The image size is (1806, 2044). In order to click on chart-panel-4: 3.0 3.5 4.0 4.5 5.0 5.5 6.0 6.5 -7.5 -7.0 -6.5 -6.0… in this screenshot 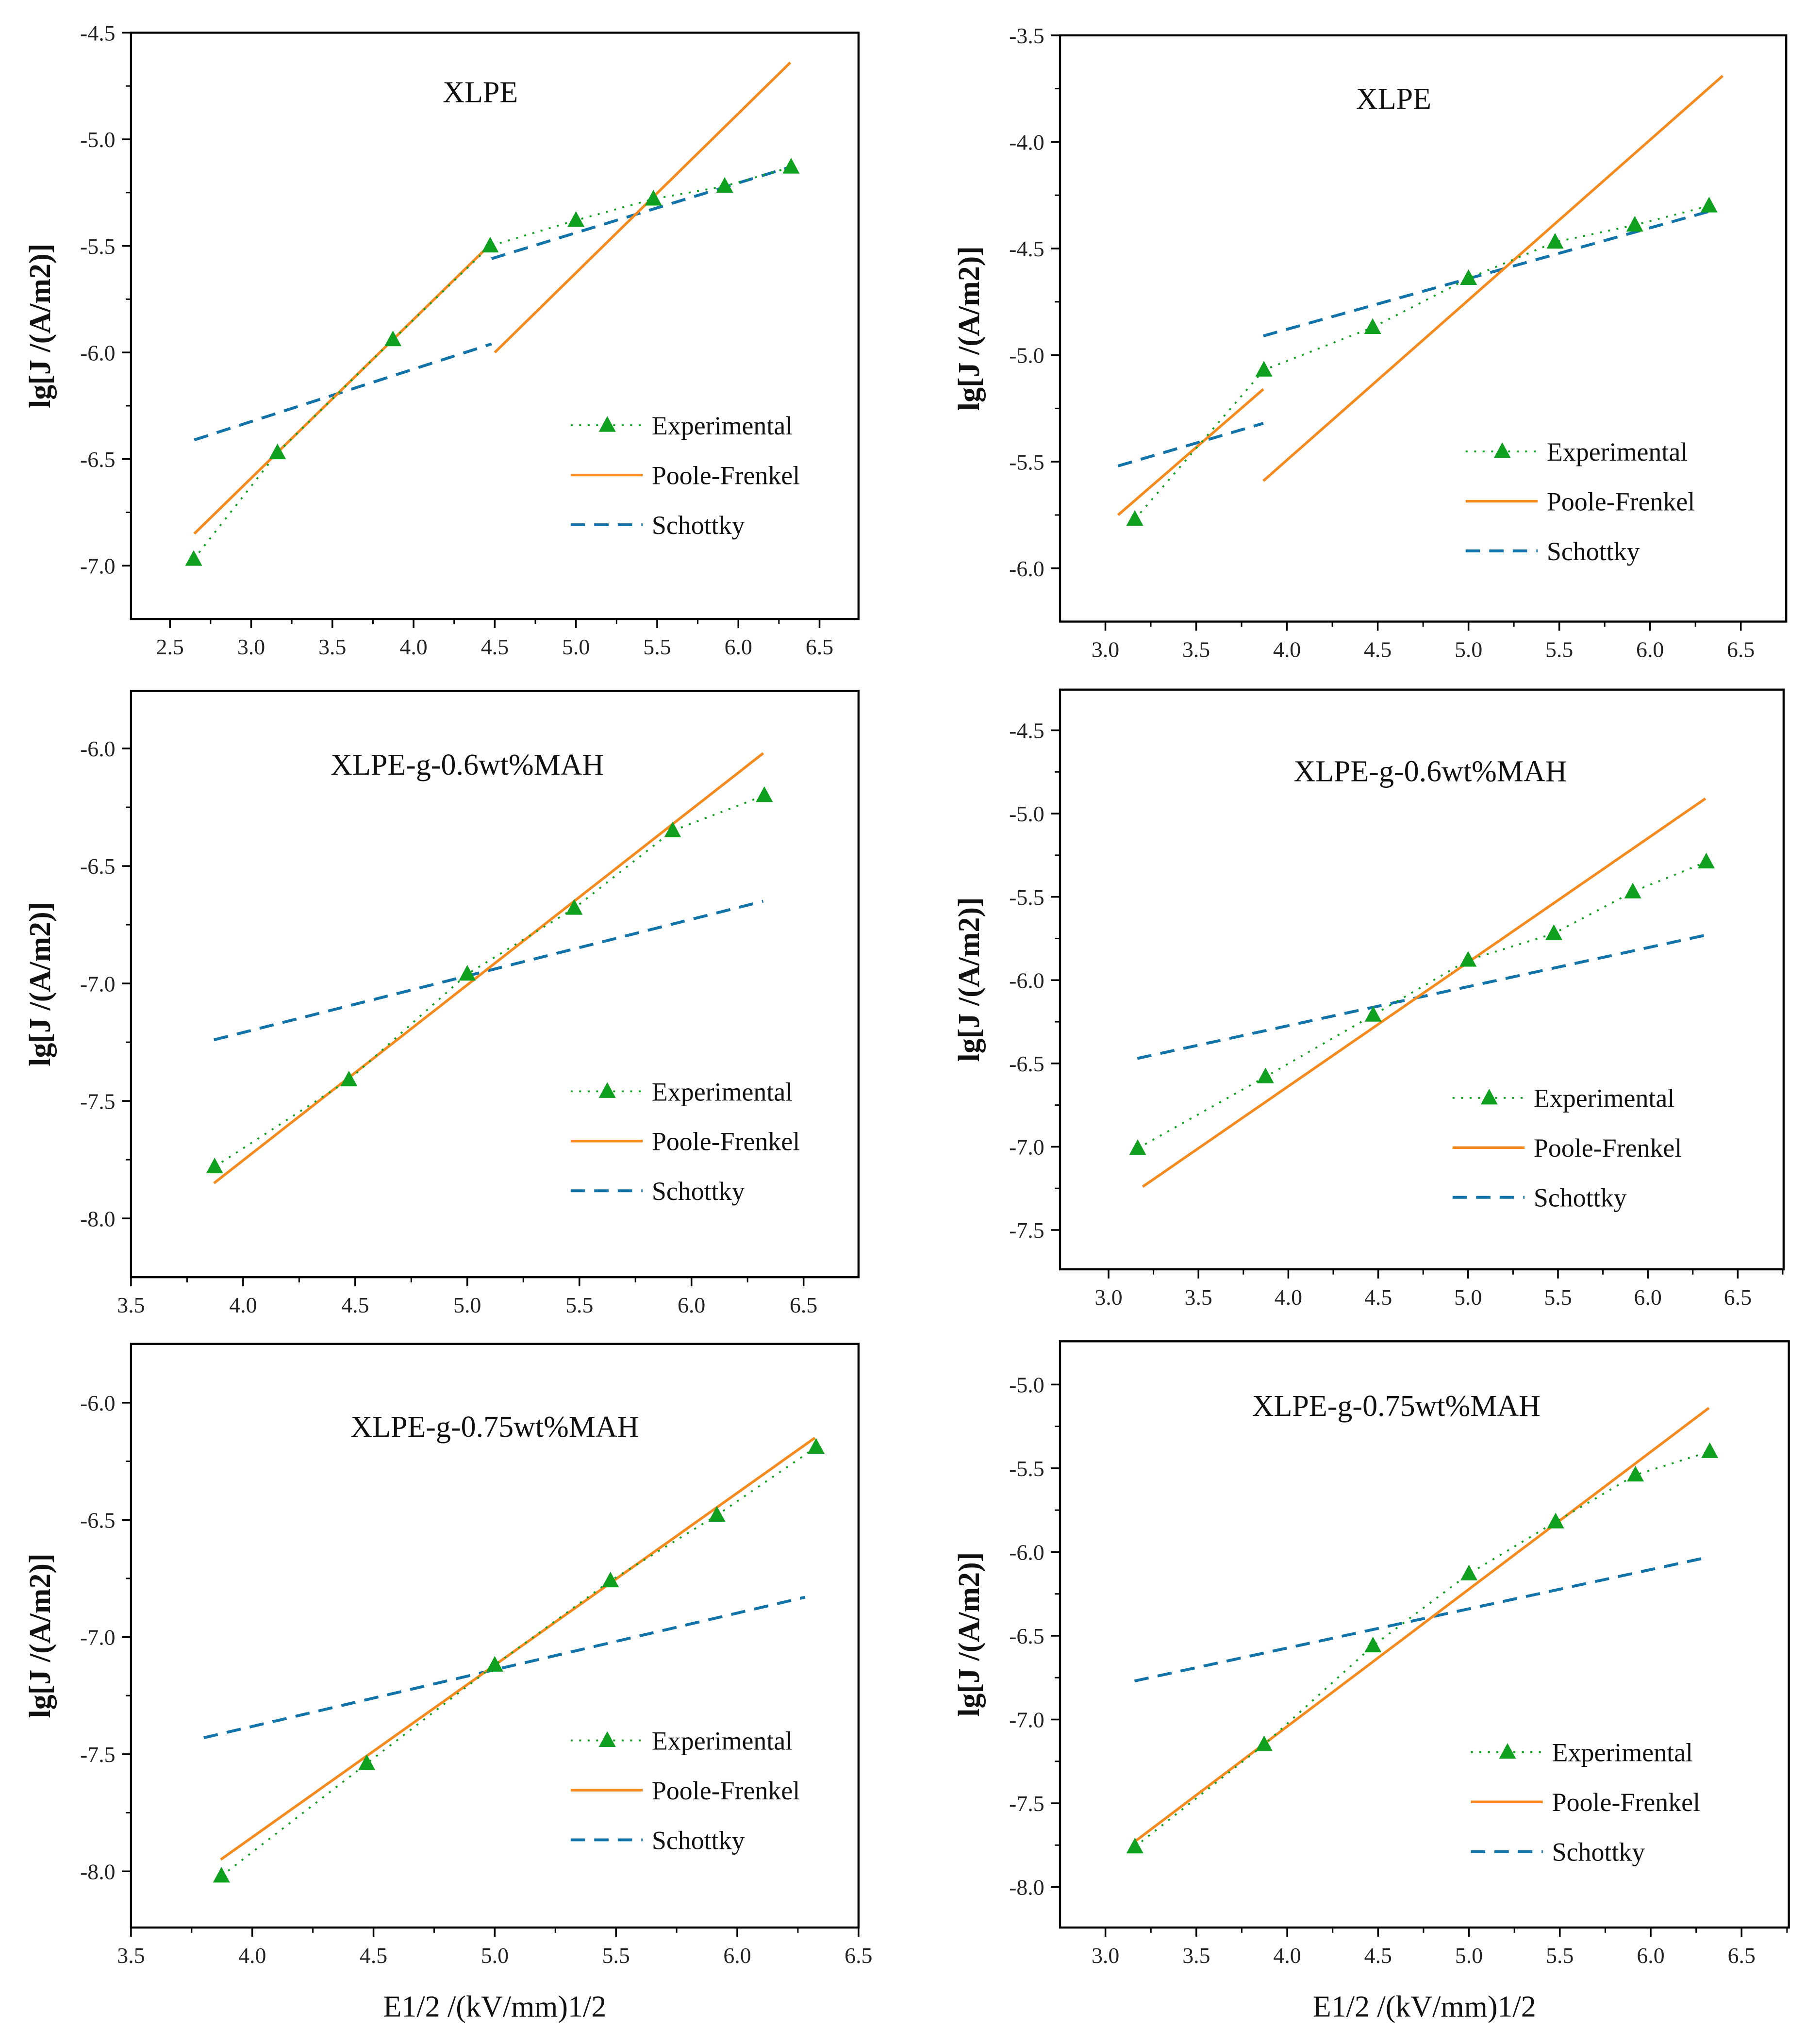, I will do `click(1369, 999)`.